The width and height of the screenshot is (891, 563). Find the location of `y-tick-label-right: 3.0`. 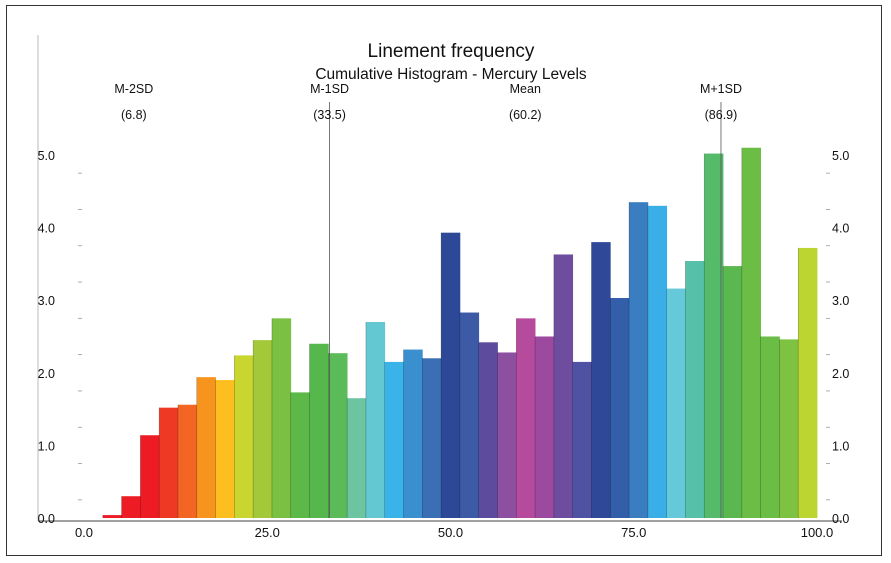

y-tick-label-right: 3.0 is located at coordinates (840, 301).